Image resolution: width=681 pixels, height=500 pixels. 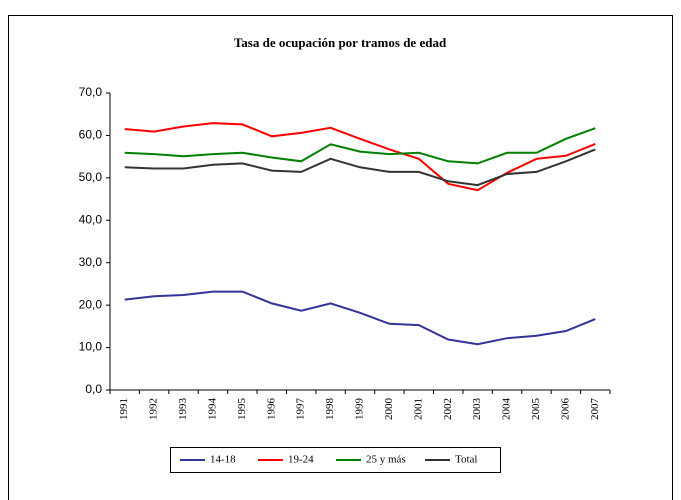 I want to click on y-tick-label: 20,0, so click(x=91, y=304).